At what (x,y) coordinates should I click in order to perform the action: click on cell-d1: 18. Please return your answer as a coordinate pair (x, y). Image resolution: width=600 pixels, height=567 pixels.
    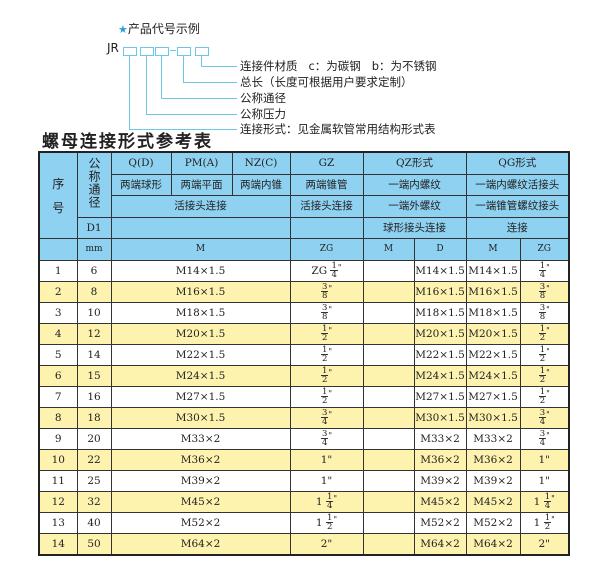
    Looking at the image, I should click on (94, 417).